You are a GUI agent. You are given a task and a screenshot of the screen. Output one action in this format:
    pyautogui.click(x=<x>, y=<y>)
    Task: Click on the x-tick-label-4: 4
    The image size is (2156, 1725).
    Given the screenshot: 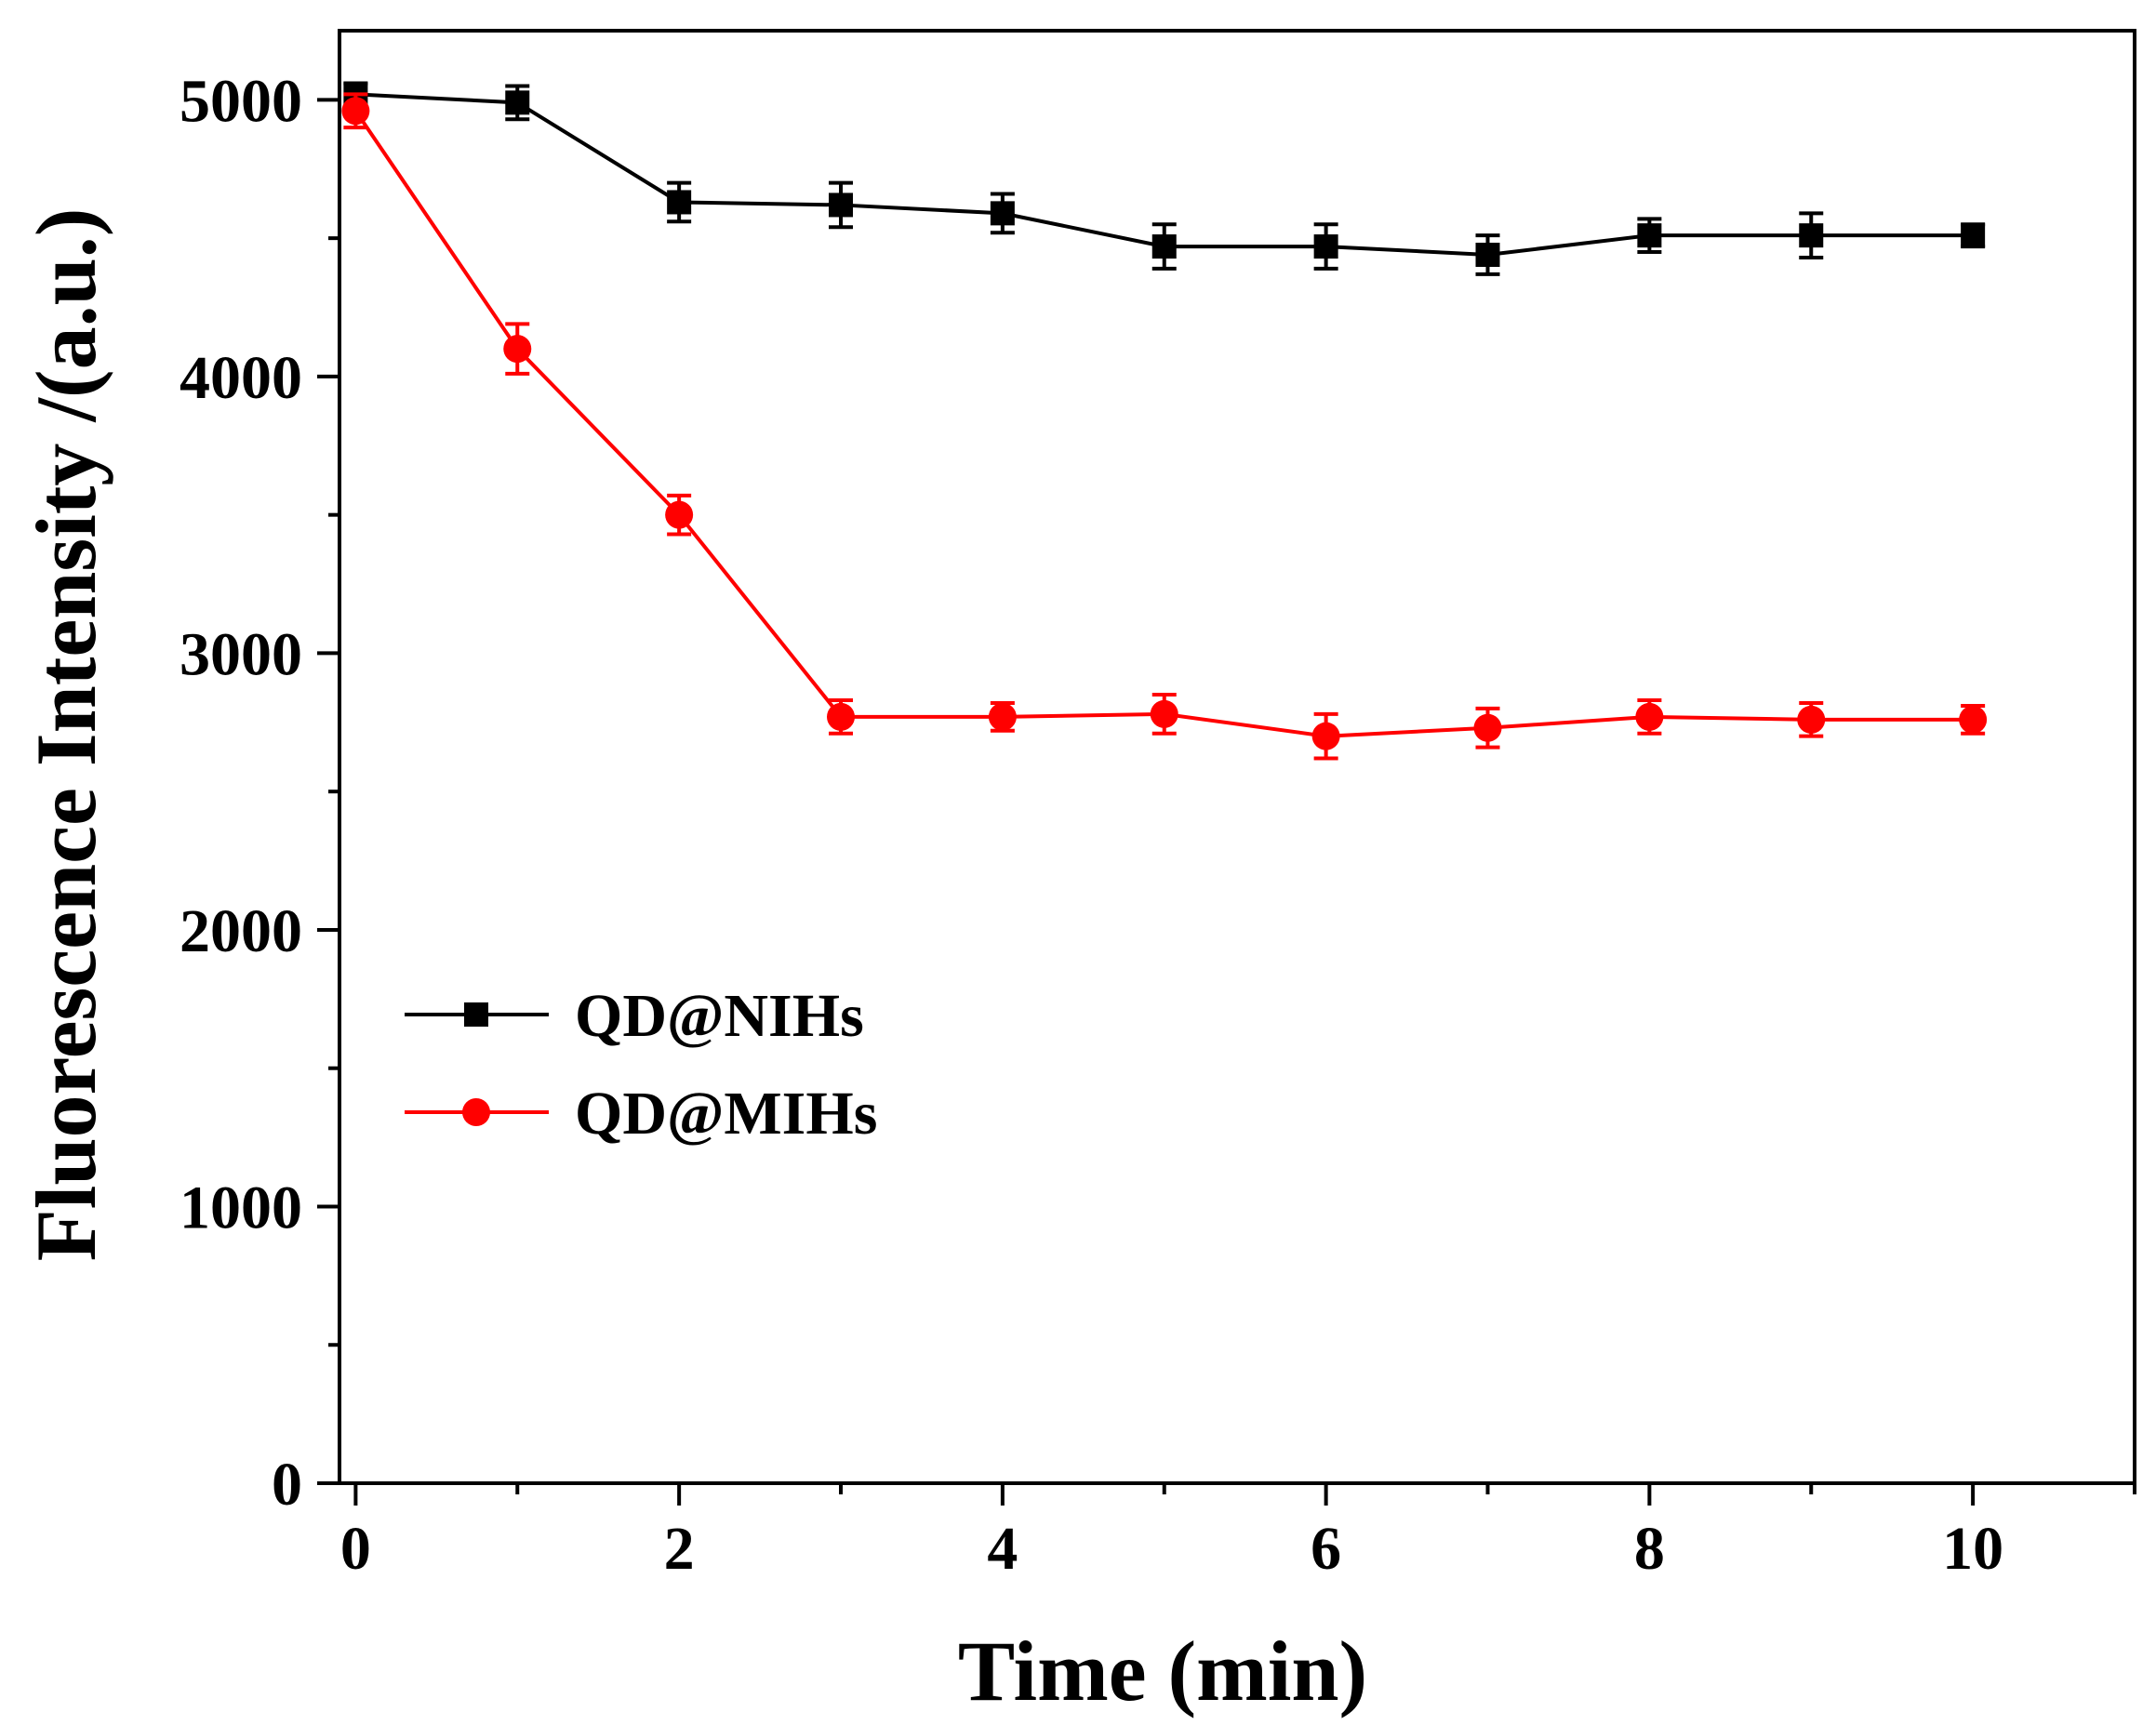 What is the action you would take?
    pyautogui.click(x=1002, y=1549)
    